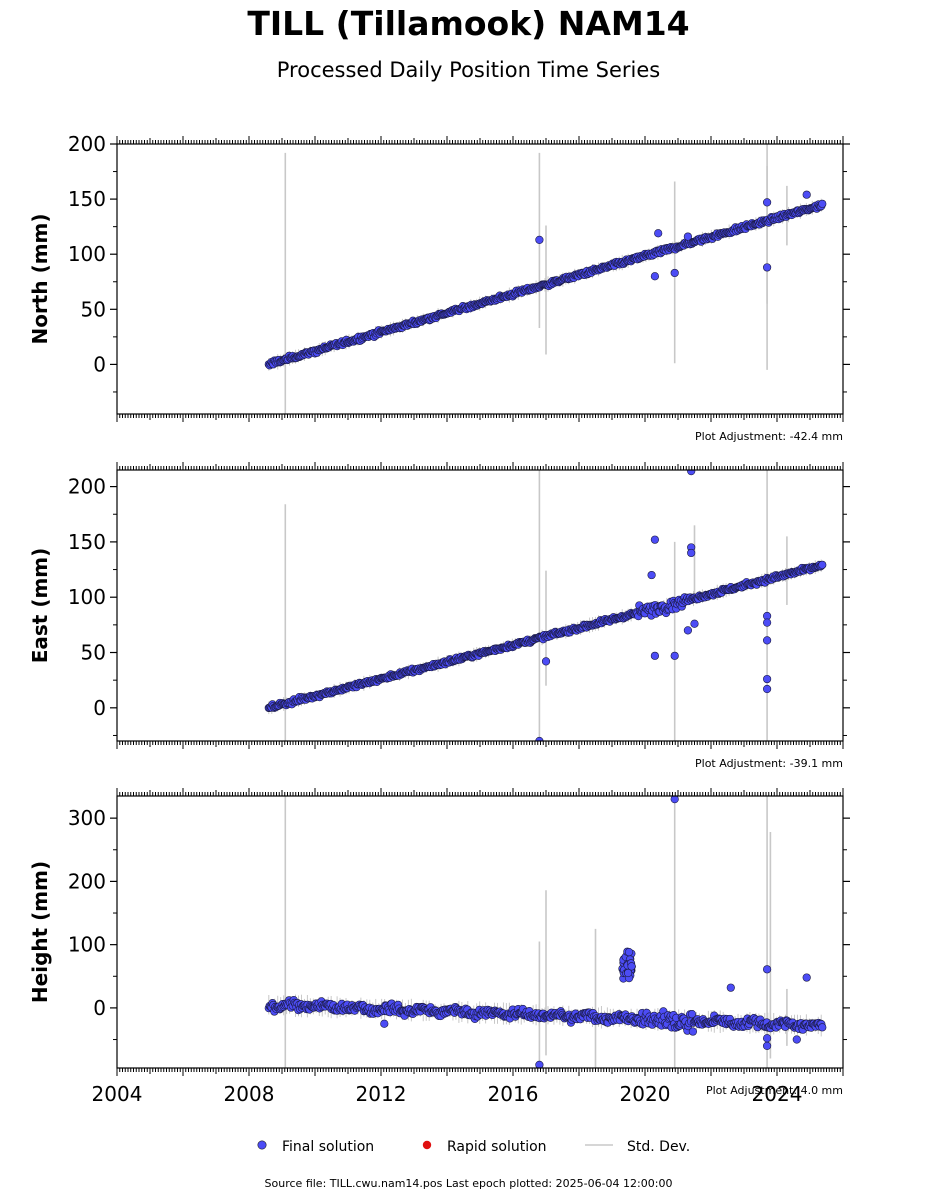 This screenshot has height=1200, width=937. Describe the element at coordinates (769, 436) in the screenshot. I see `plot-adjustment: Plot Adjustment: -42.4 mm` at that location.